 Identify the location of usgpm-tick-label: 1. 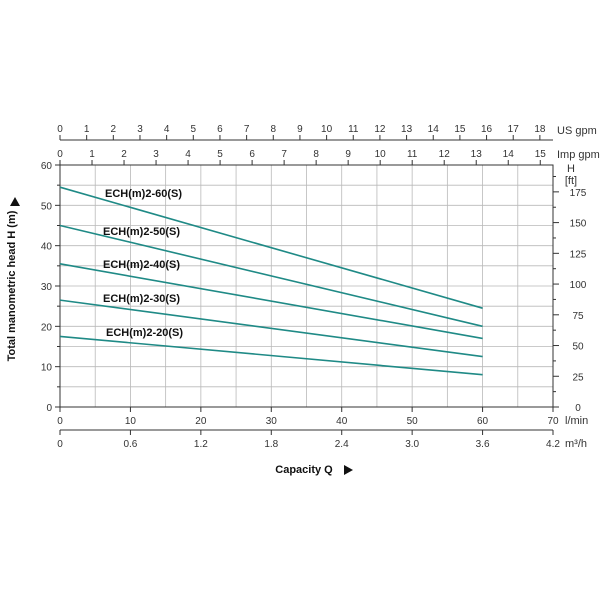
(87, 129).